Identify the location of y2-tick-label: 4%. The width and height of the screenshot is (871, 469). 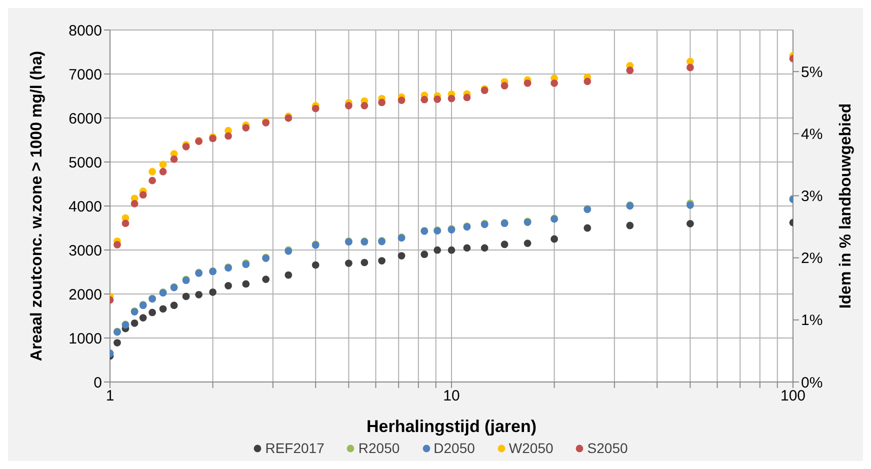
(812, 134).